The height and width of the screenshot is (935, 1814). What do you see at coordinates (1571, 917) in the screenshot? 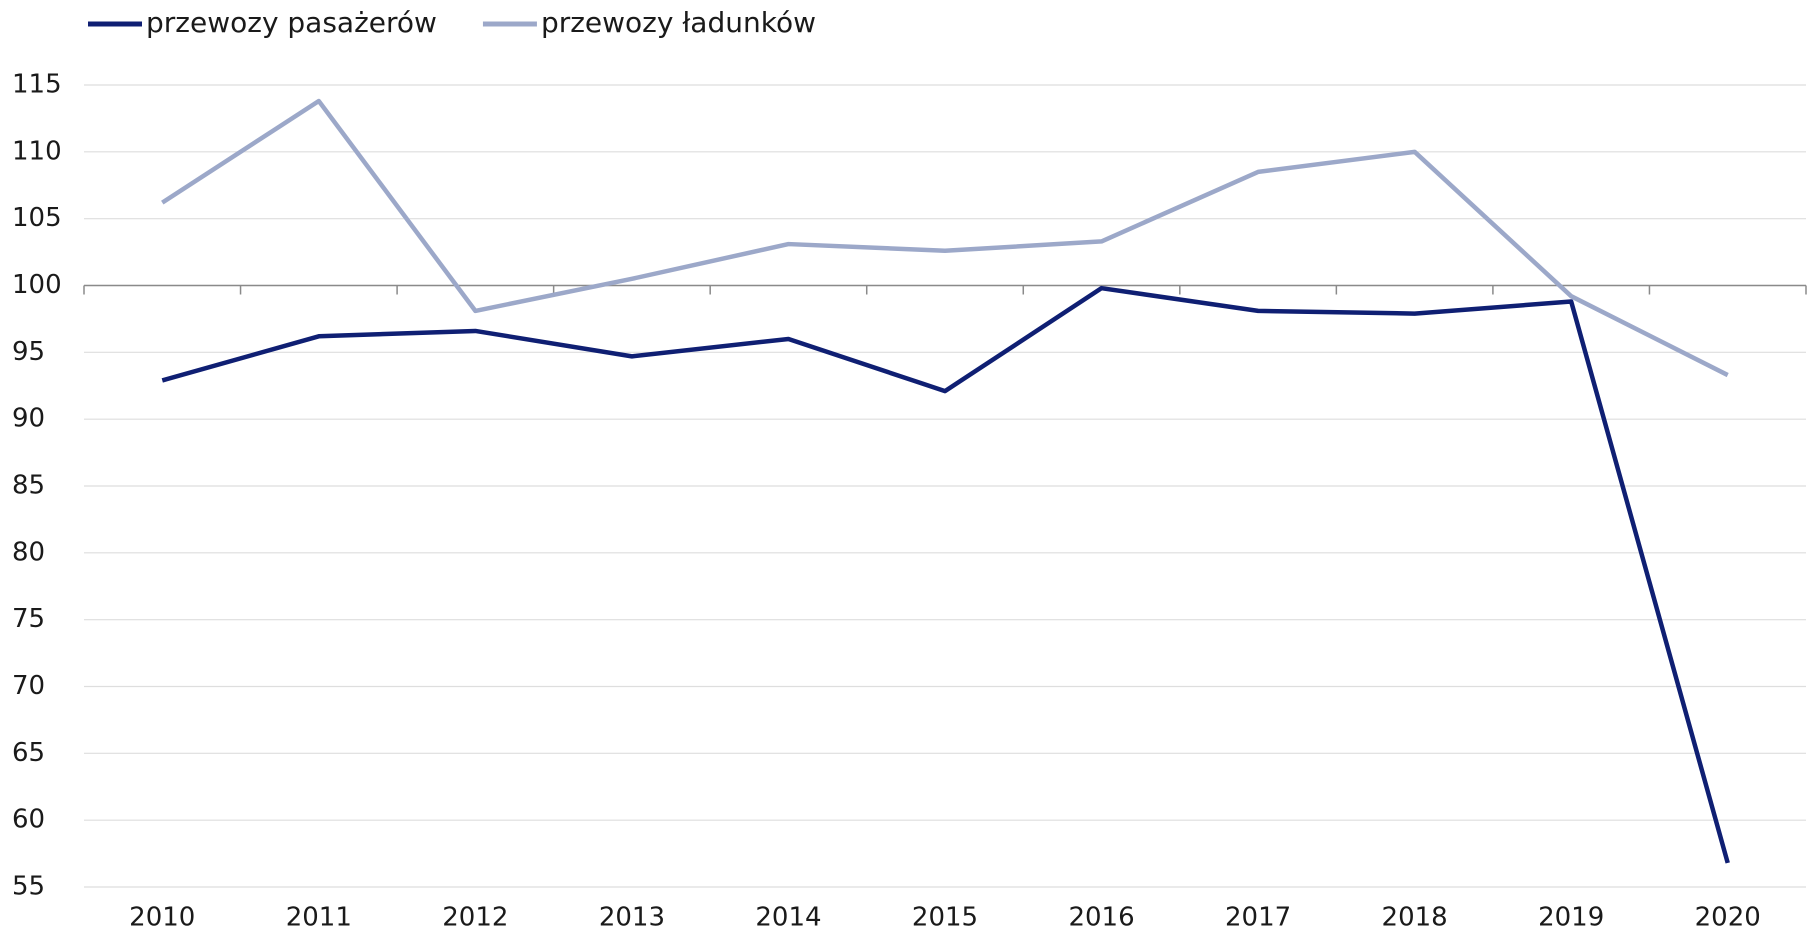
I see `x-tick-label: 2019` at bounding box center [1571, 917].